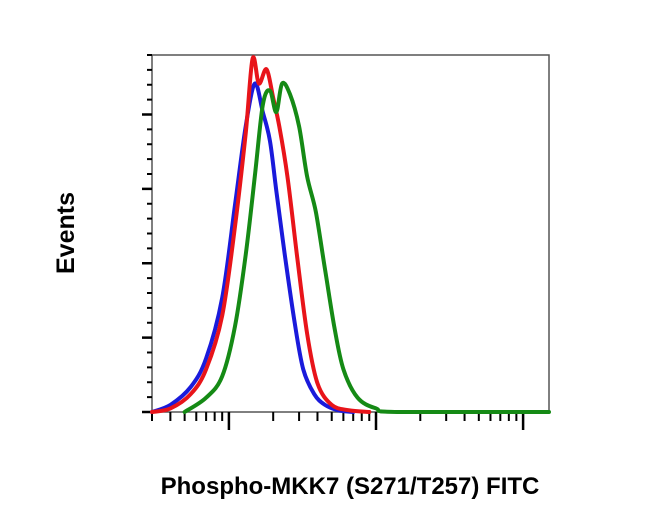 Image resolution: width=650 pixels, height=524 pixels. What do you see at coordinates (66, 233) in the screenshot?
I see `y-axis-label: Events` at bounding box center [66, 233].